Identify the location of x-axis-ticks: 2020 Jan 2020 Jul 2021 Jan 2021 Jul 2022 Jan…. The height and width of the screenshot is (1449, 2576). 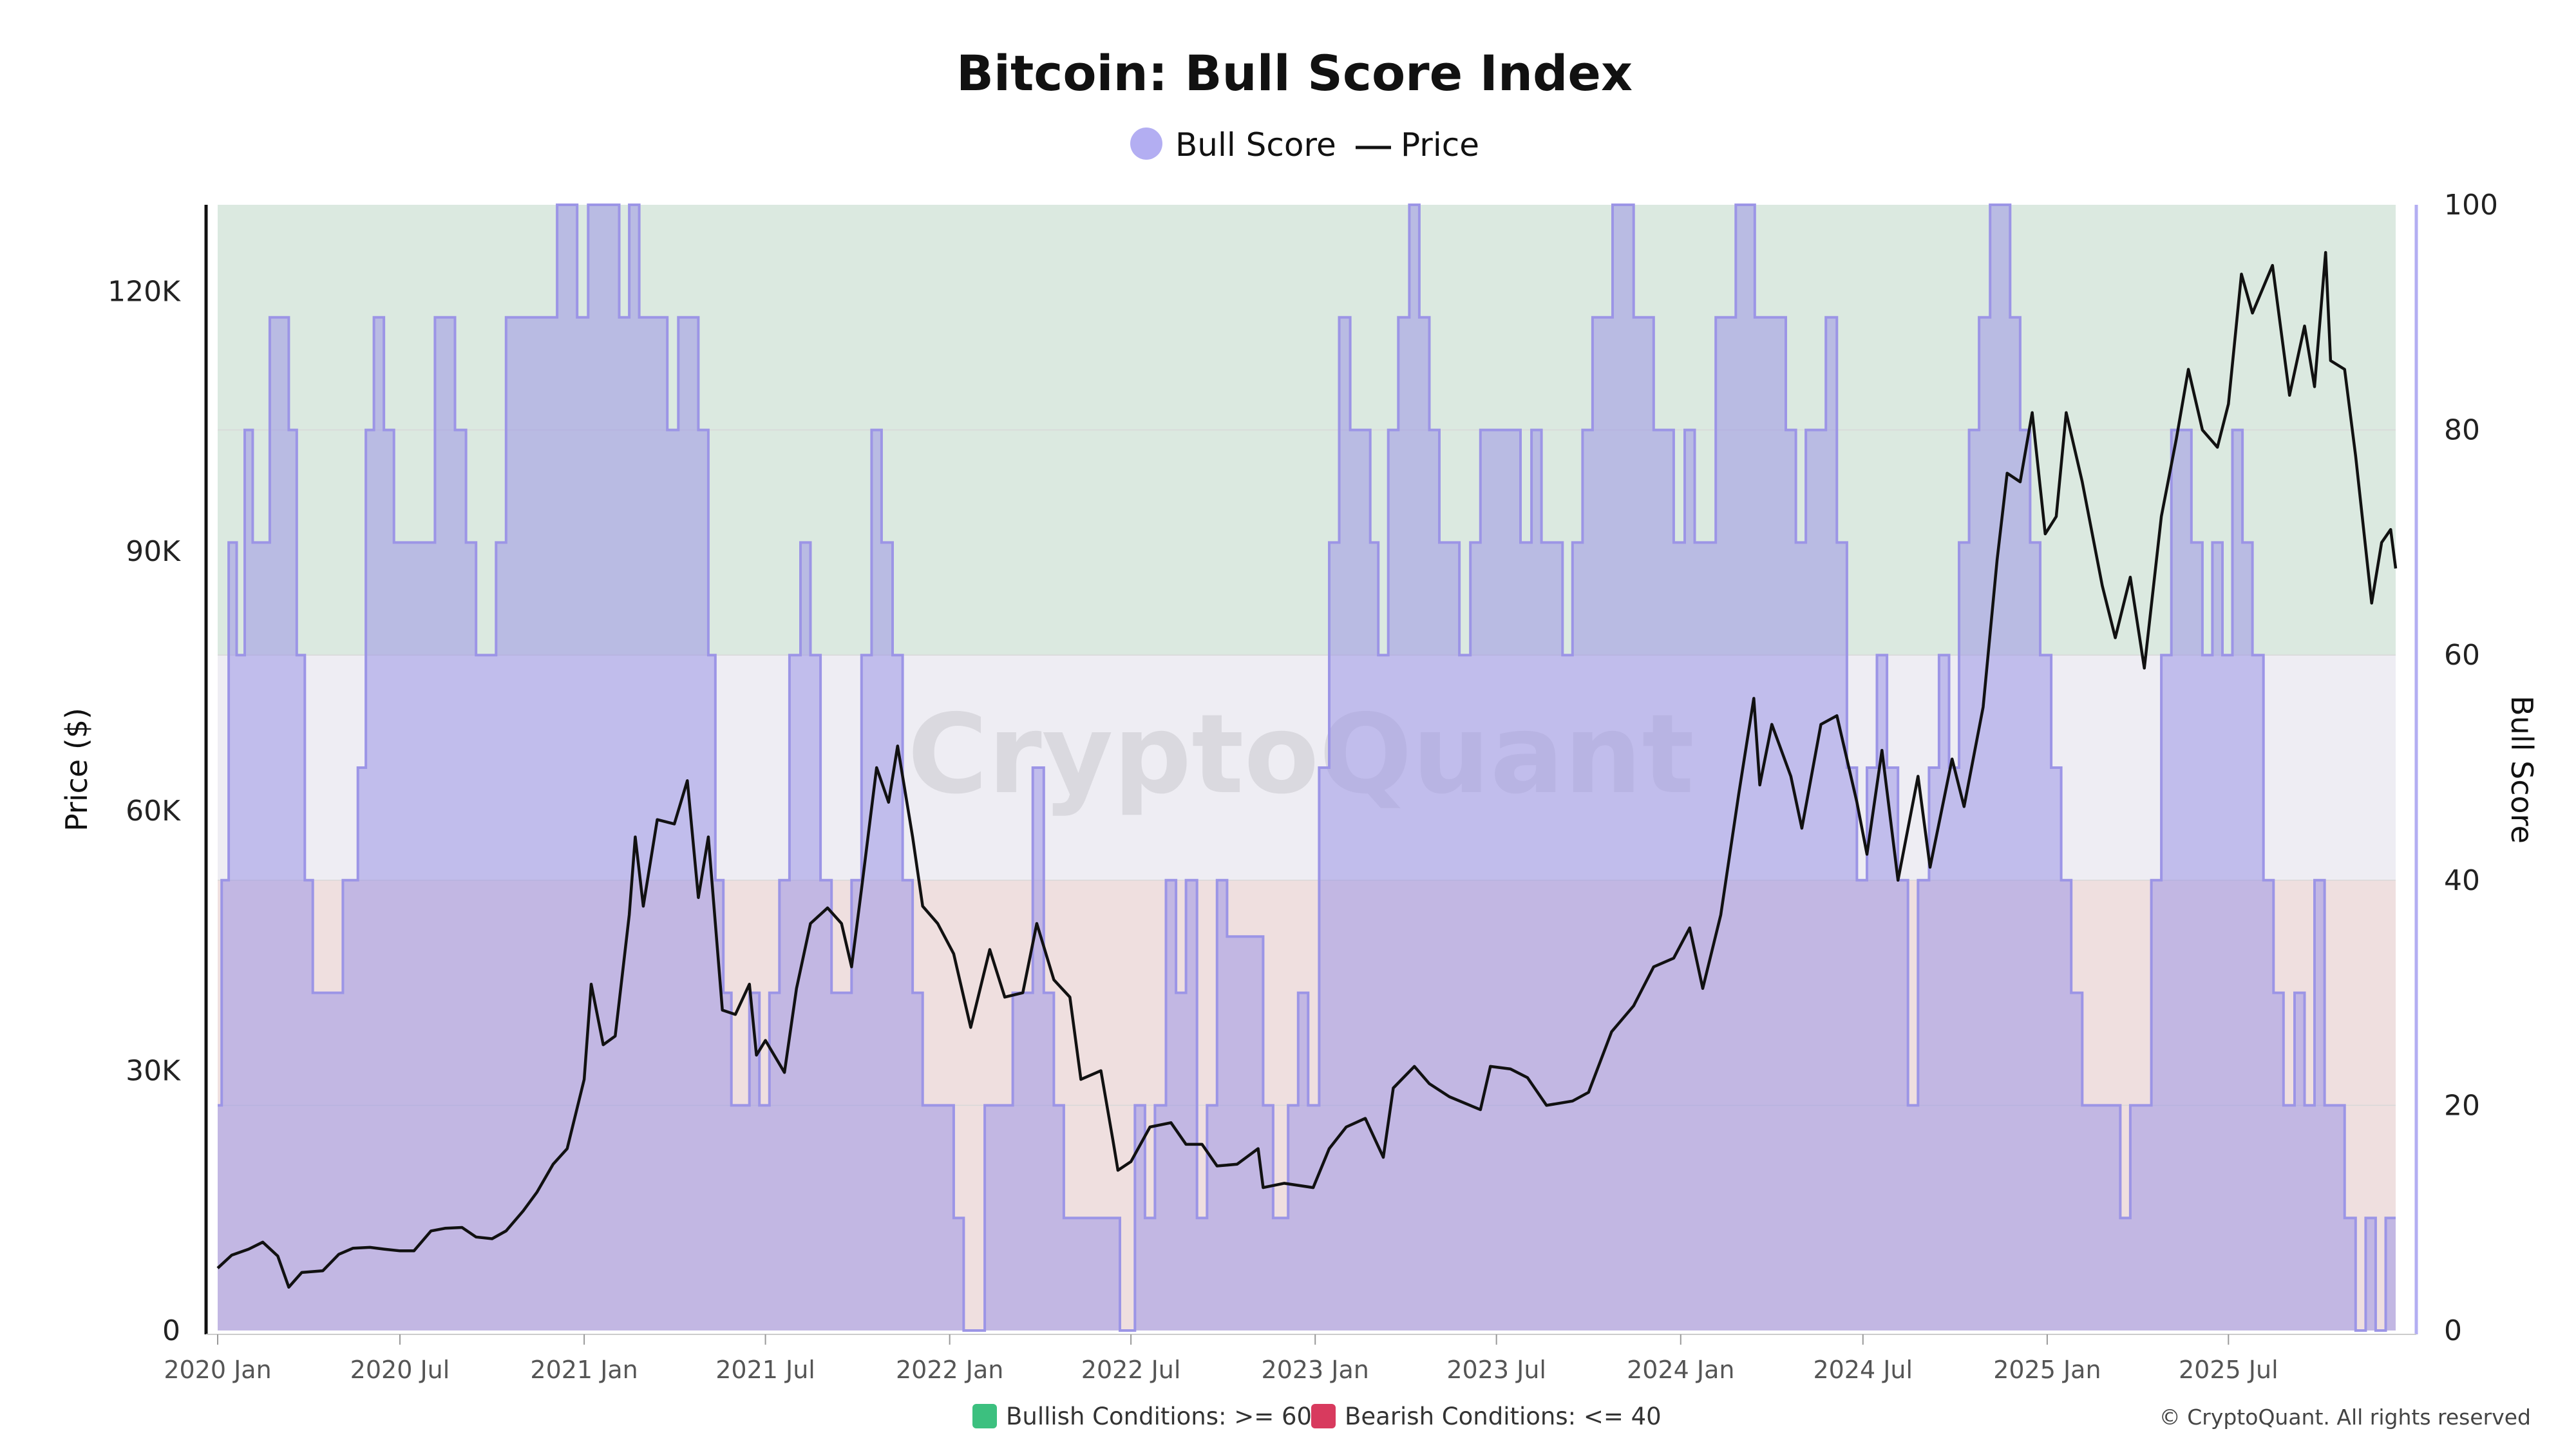
(1221, 1359).